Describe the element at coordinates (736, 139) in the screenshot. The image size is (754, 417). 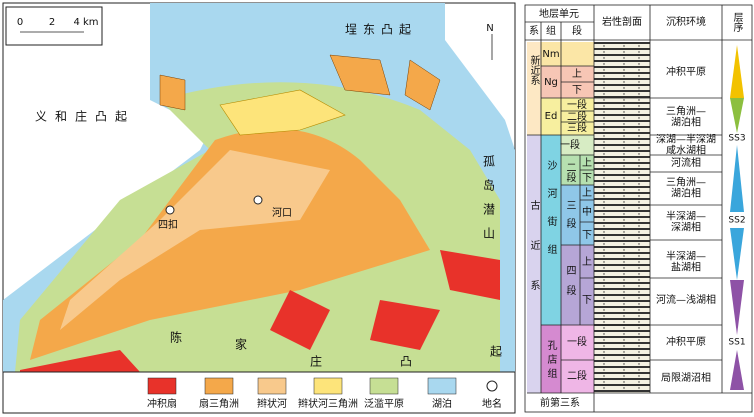
I see `sequence-label: SS3` at that location.